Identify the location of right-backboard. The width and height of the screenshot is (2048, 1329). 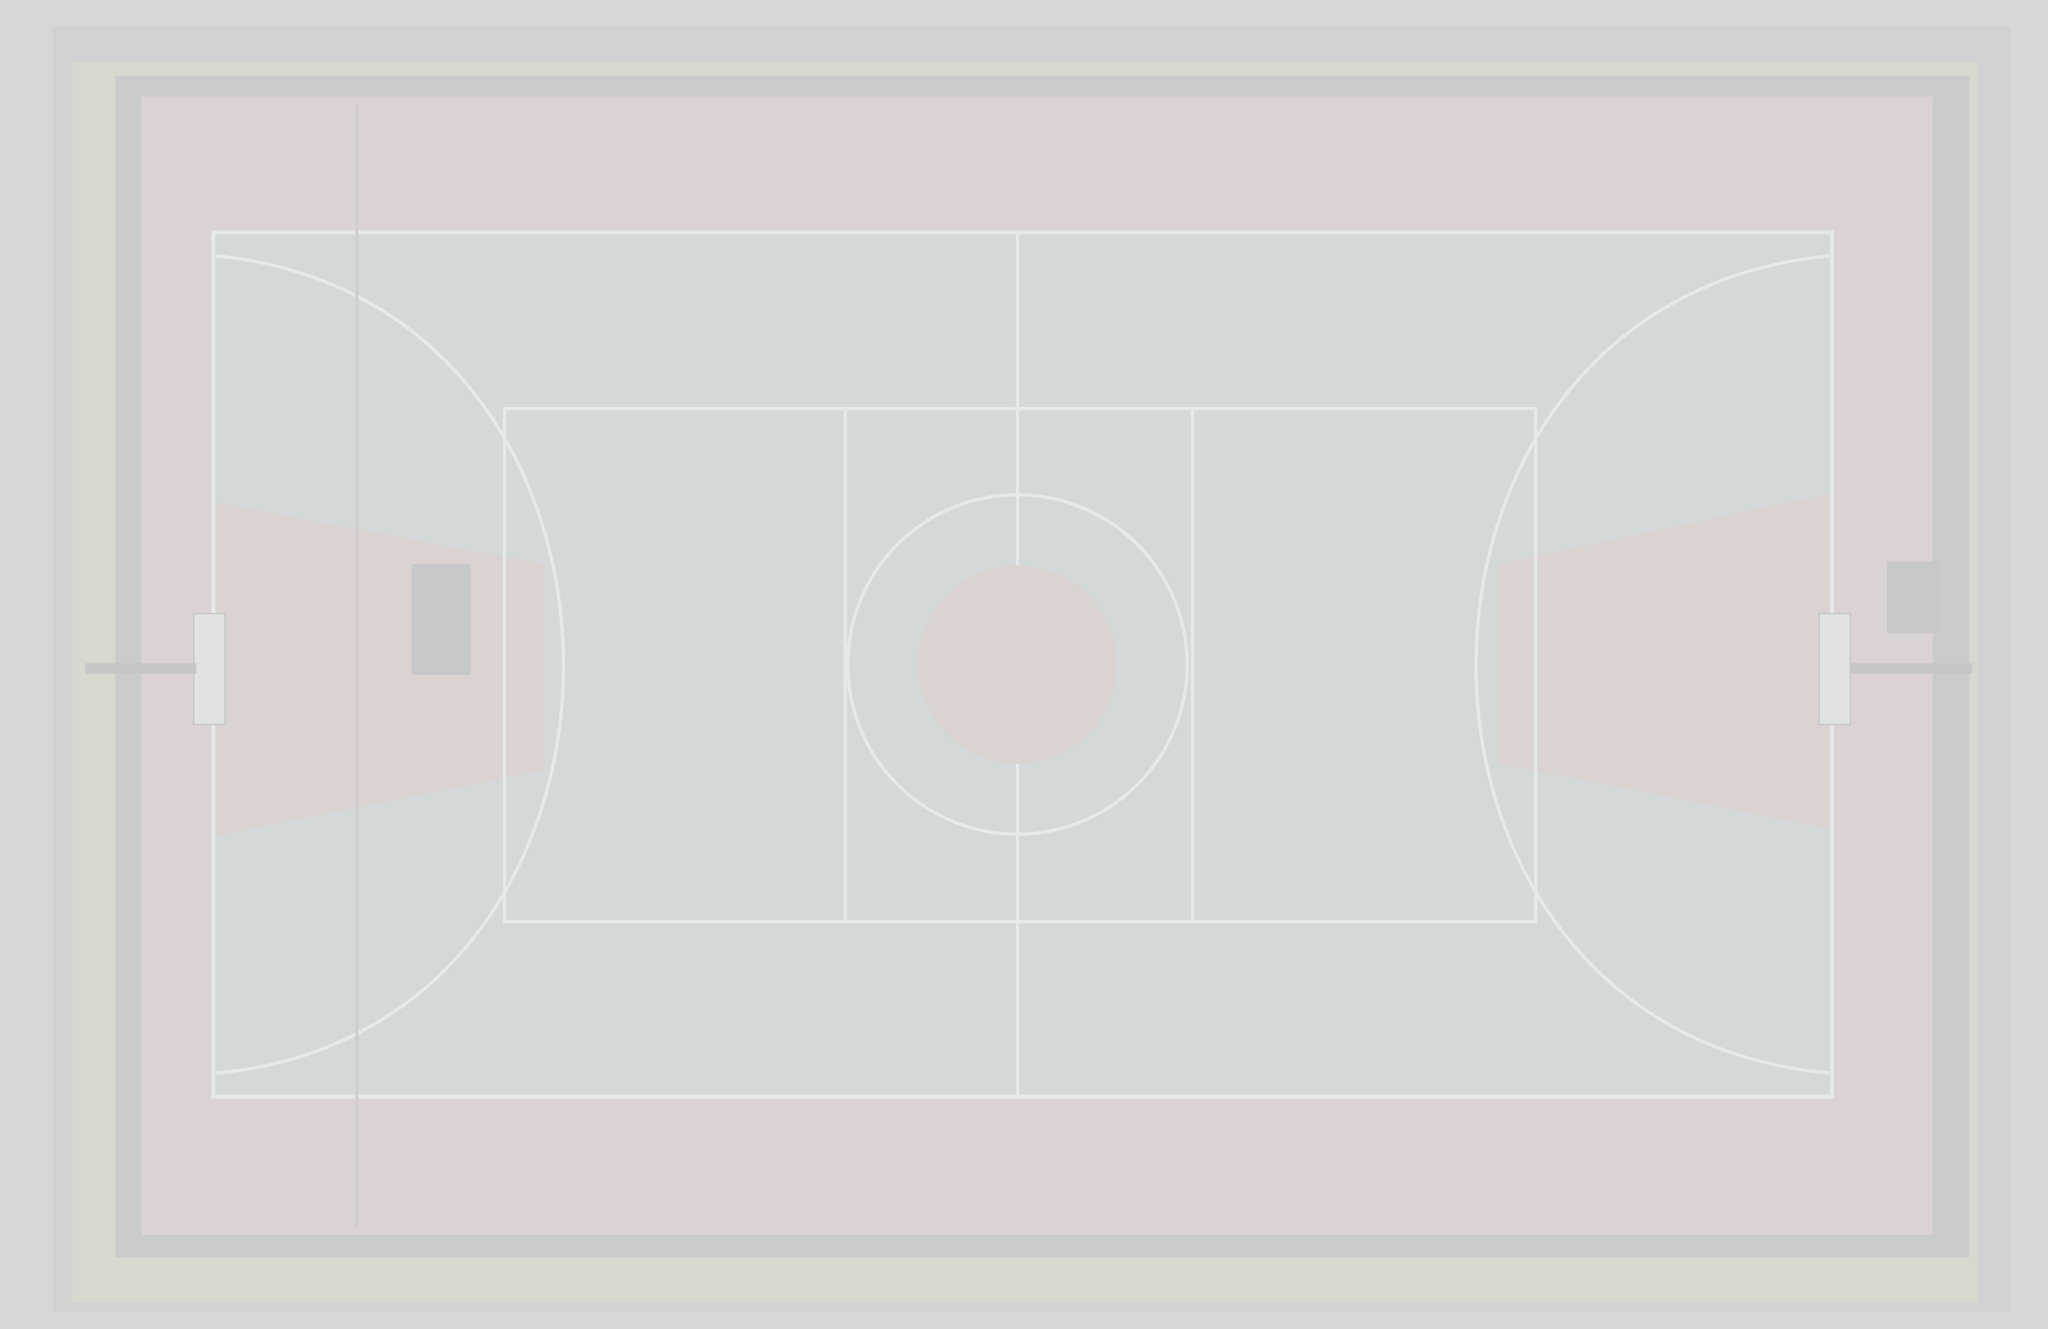
(1835, 669).